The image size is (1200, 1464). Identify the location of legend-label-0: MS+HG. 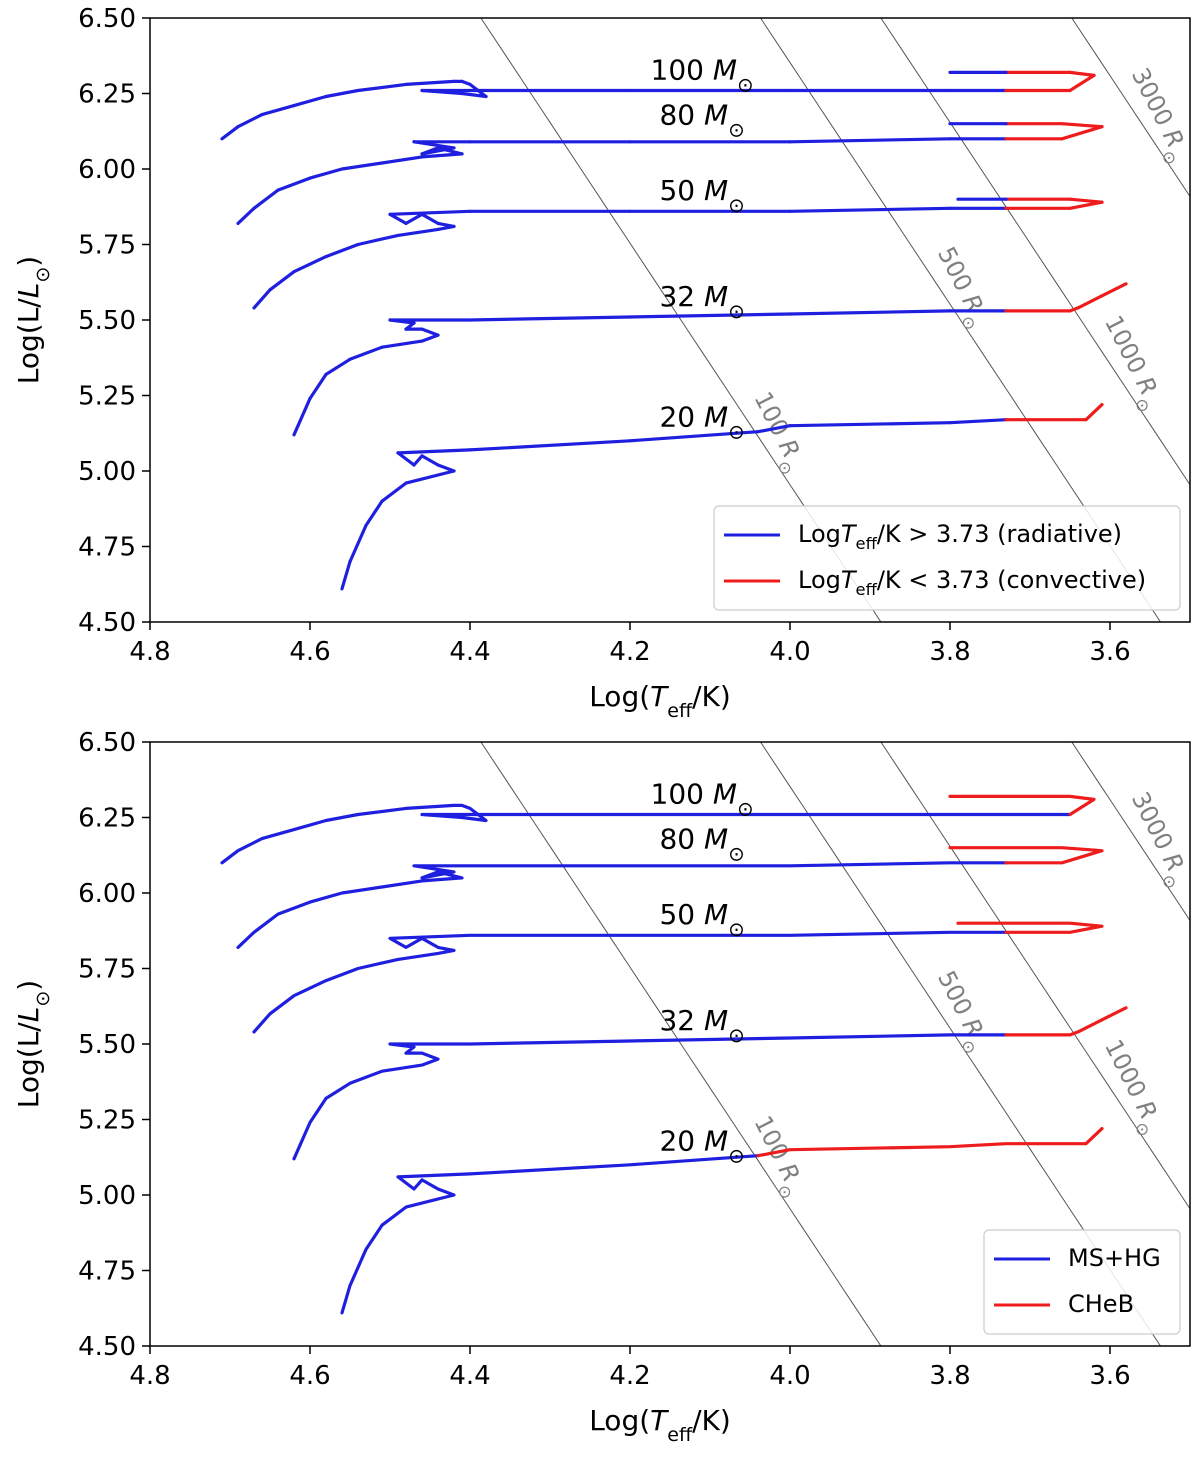
(1114, 1258).